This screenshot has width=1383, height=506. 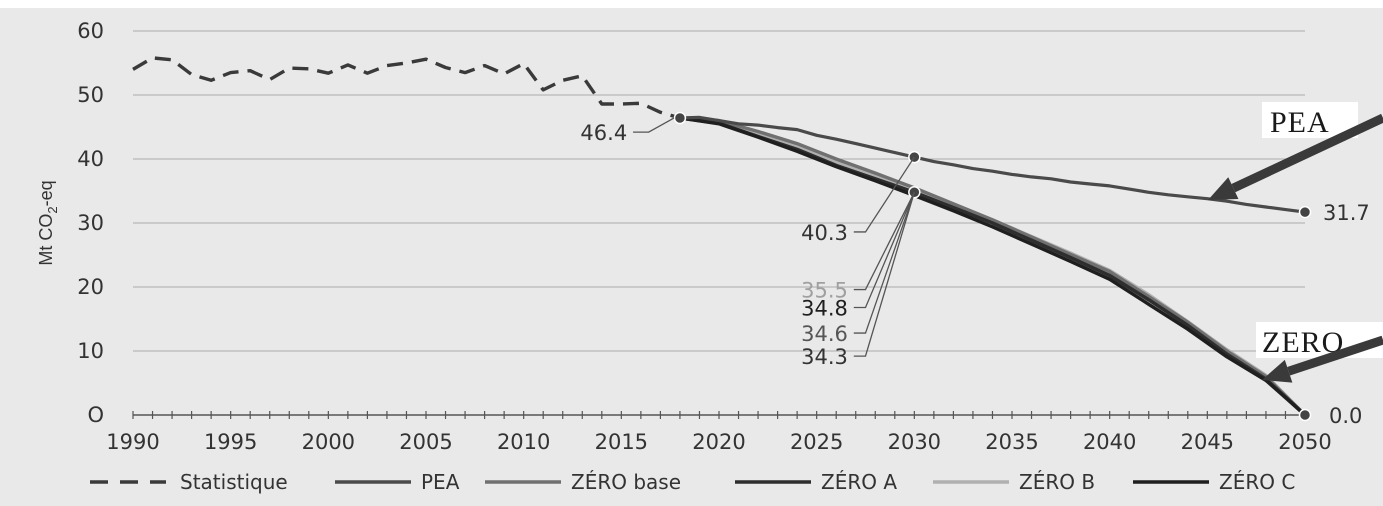 I want to click on pea-arrow, so click(x=1295, y=156).